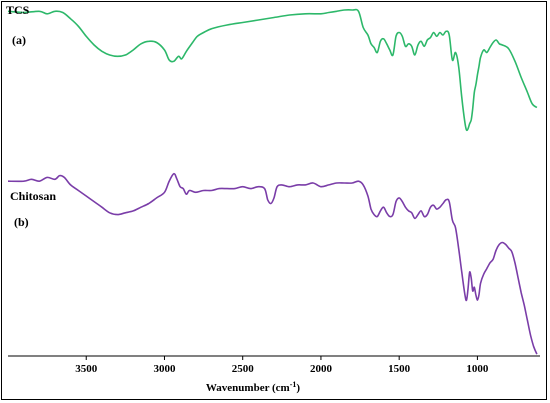 This screenshot has width=550, height=403. I want to click on x-tick-label: 3500, so click(86, 369).